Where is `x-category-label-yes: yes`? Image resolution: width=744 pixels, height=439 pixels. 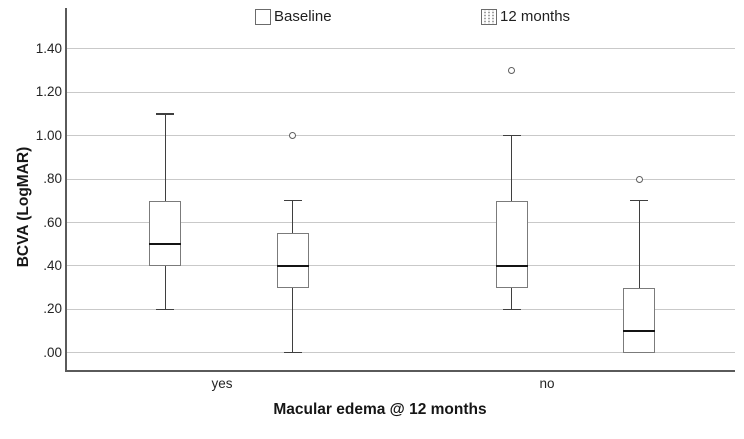 x-category-label-yes: yes is located at coordinates (222, 383).